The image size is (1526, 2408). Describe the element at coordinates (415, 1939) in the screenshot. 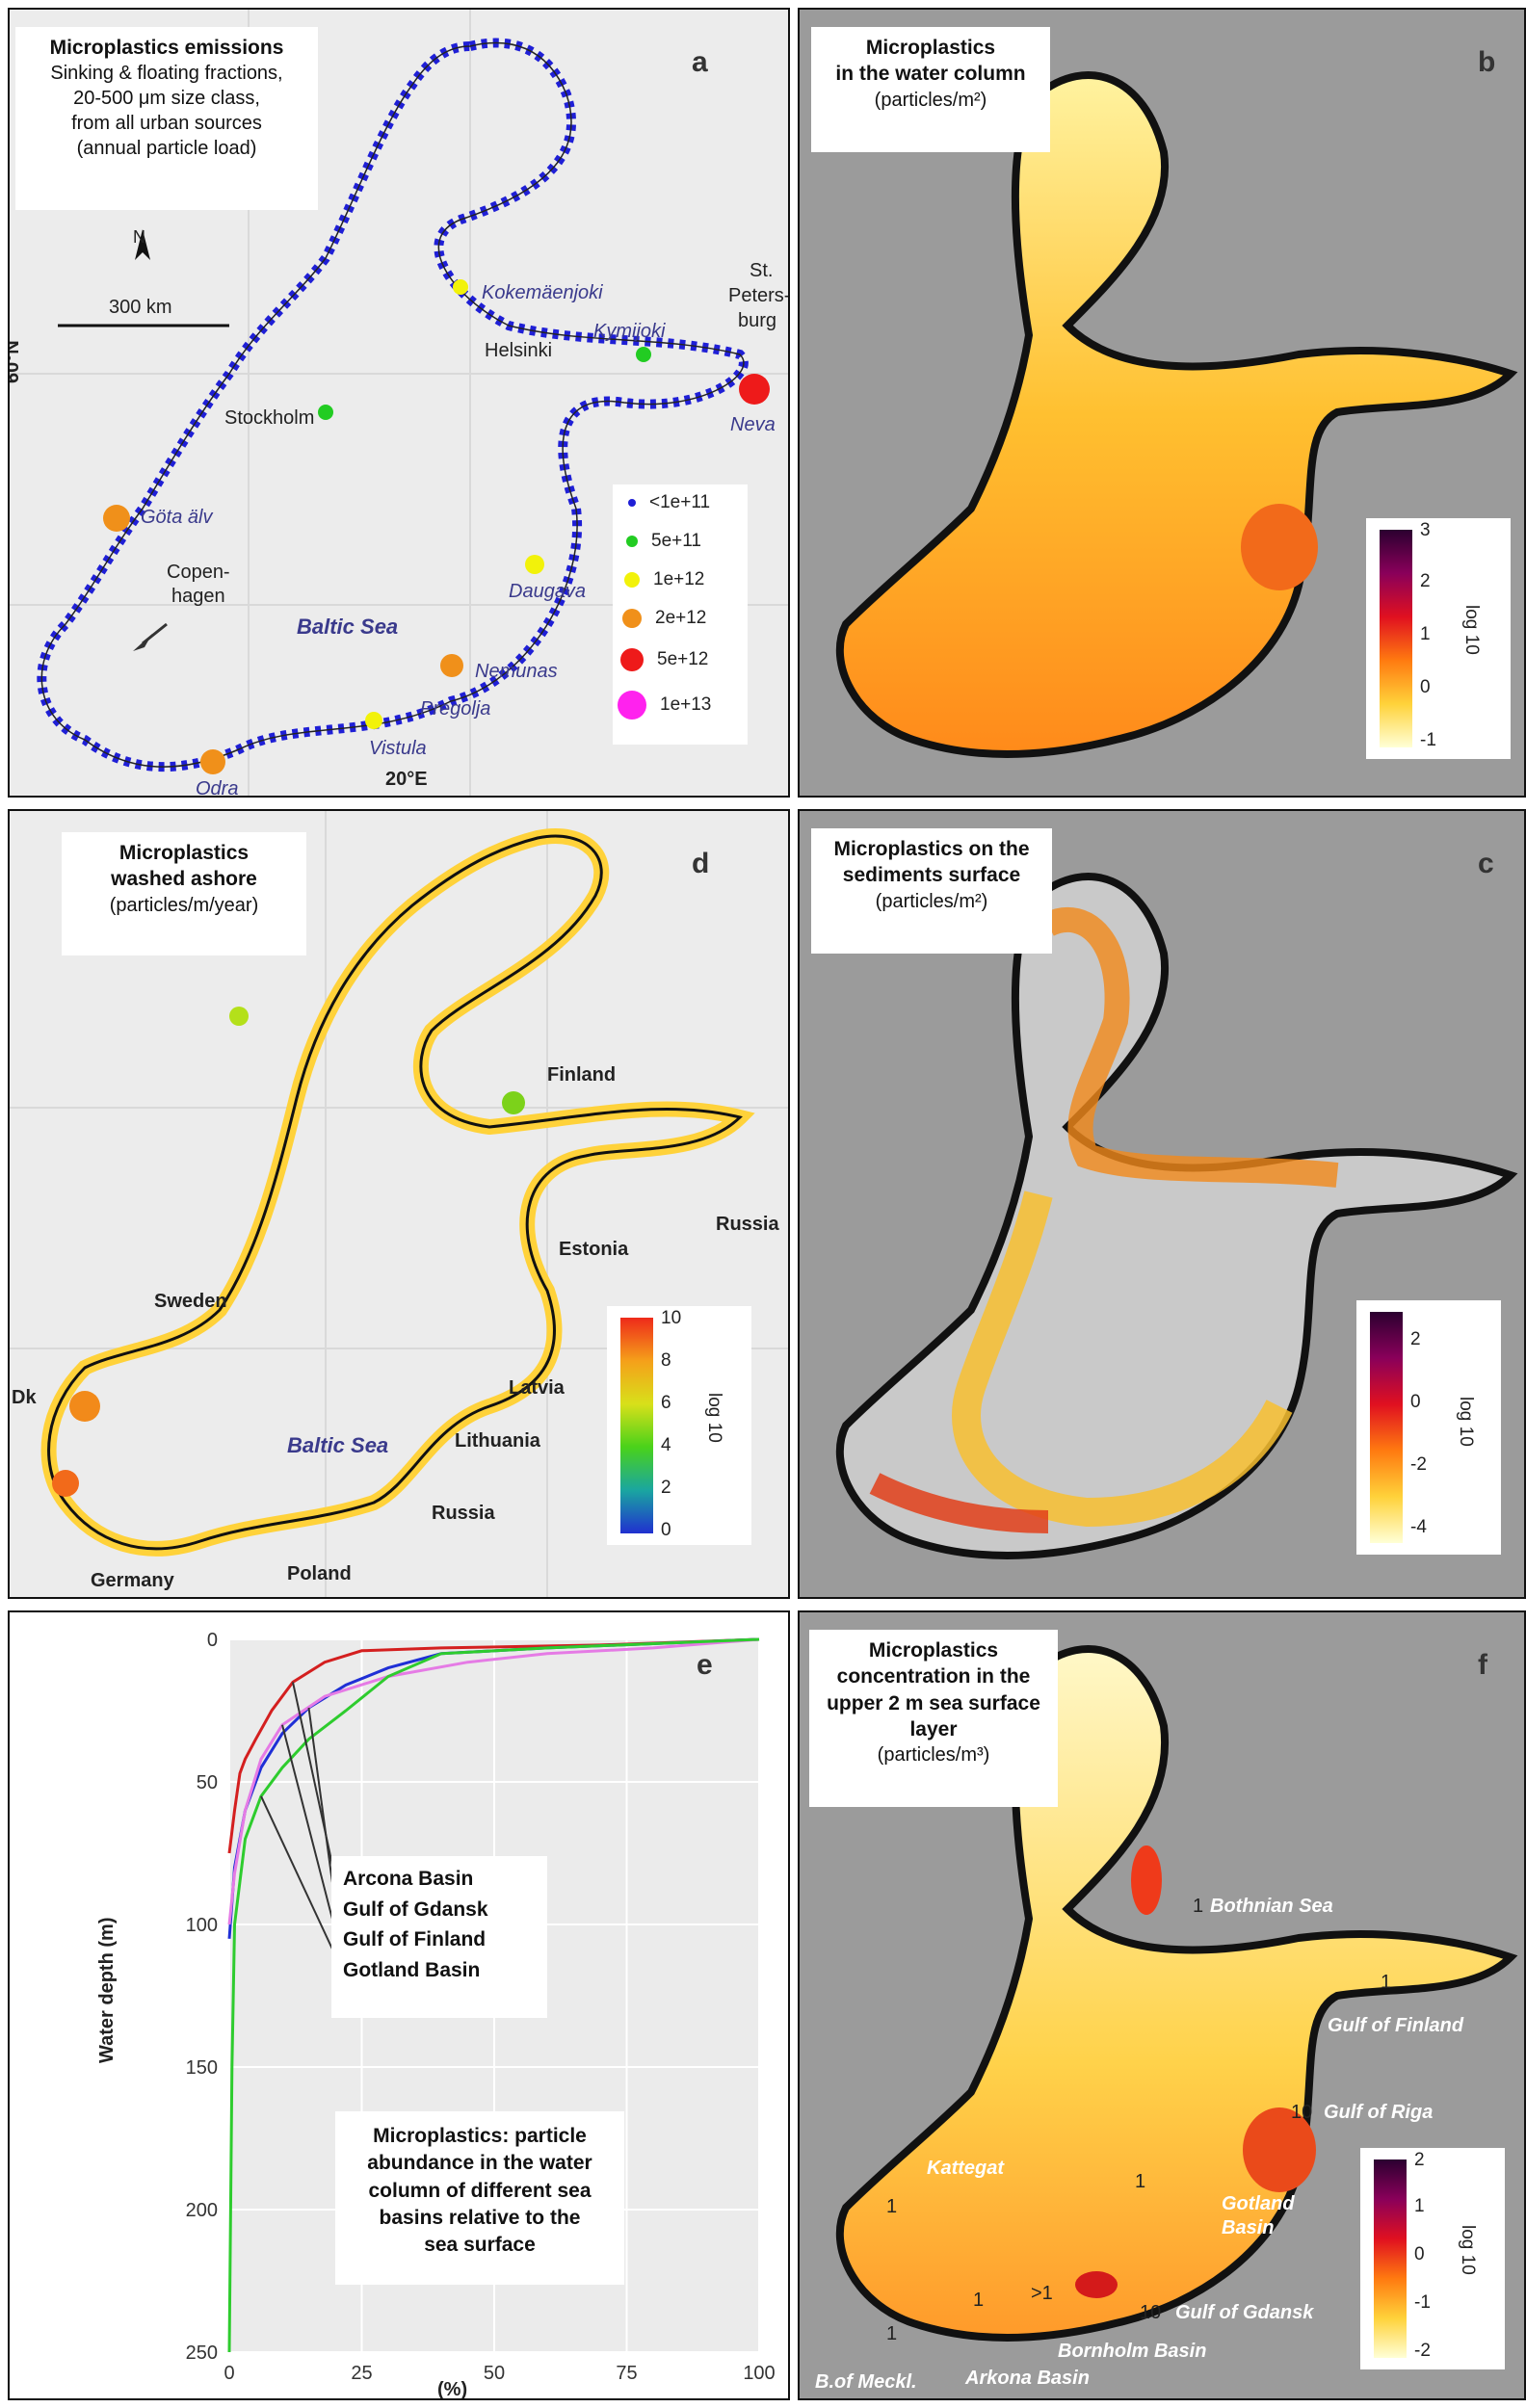

I see `series-label-finland: Gulf of Finland` at that location.